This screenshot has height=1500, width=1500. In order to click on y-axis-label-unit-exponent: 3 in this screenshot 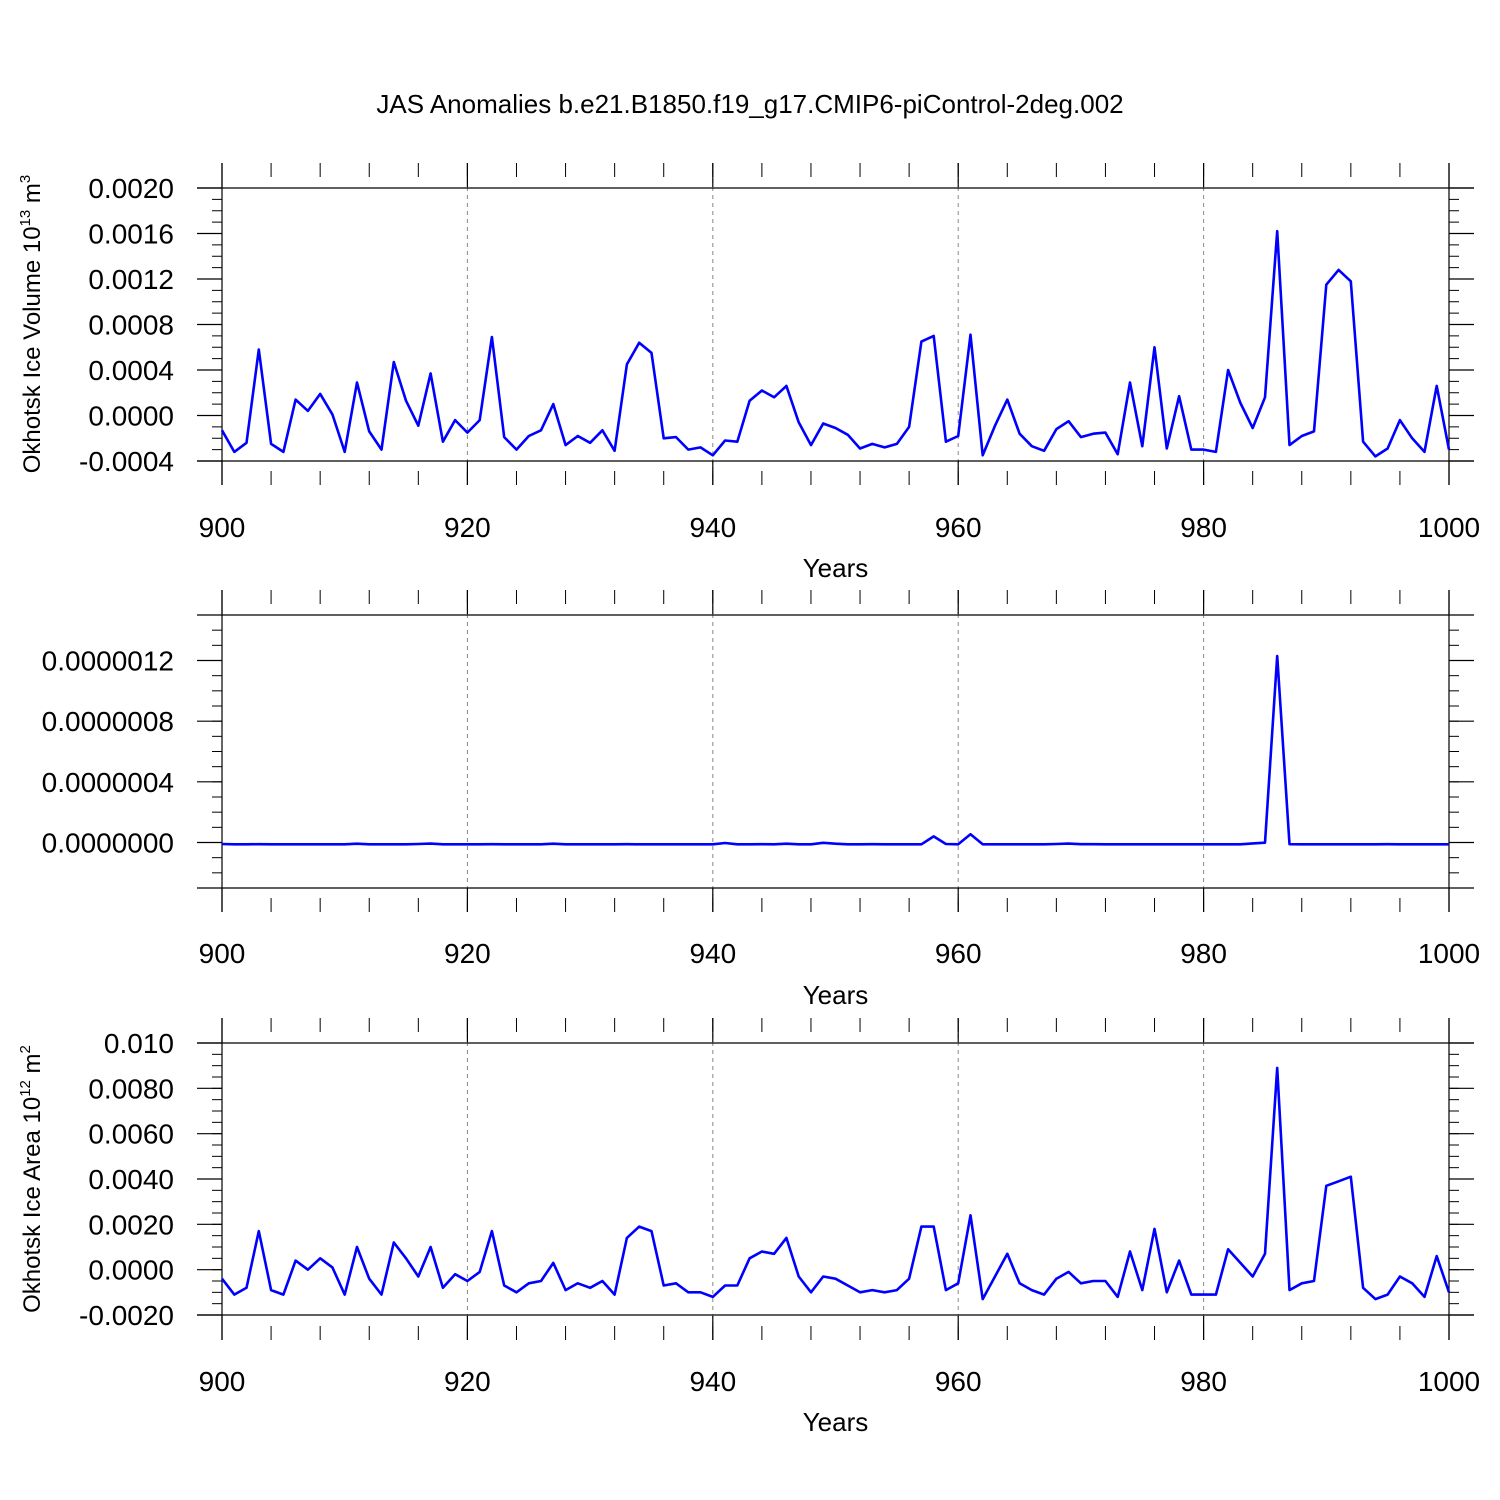, I will do `click(25, 179)`.